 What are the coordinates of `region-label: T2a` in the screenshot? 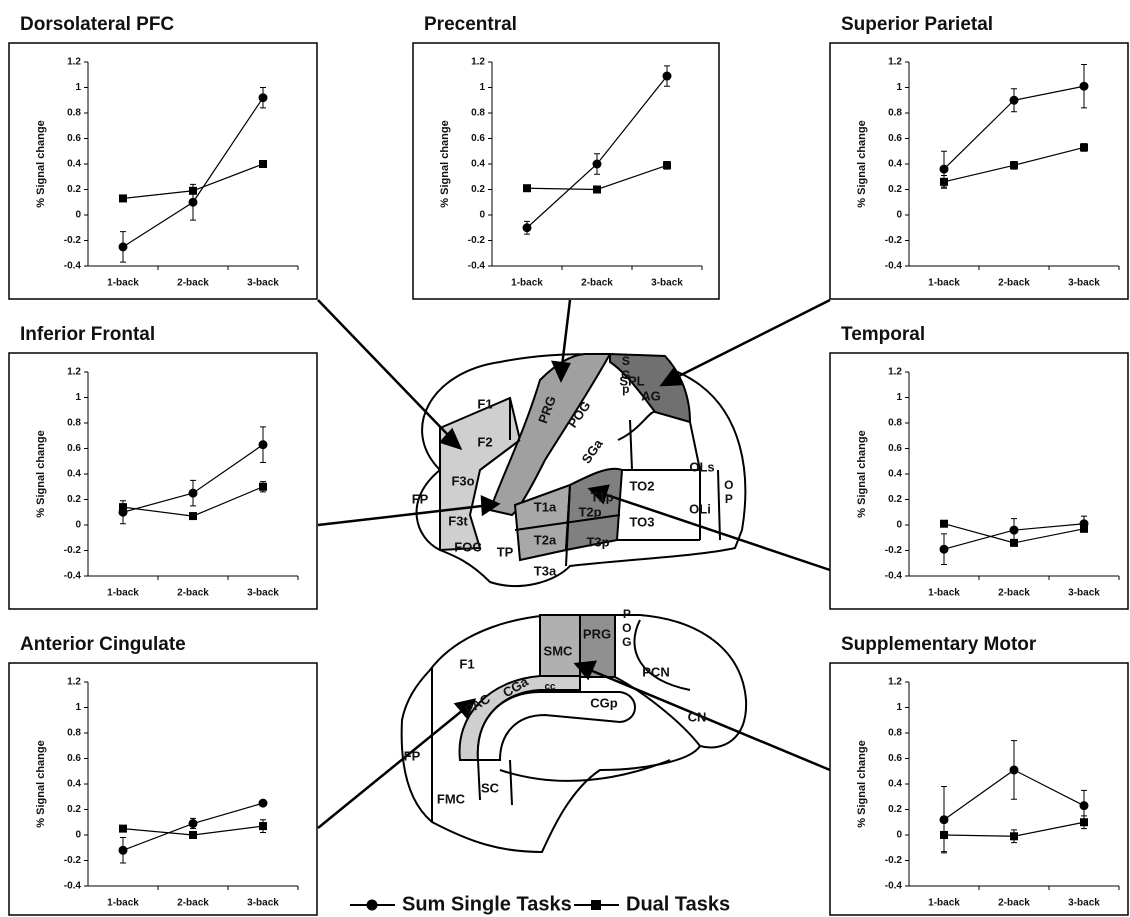 It's located at (545, 539).